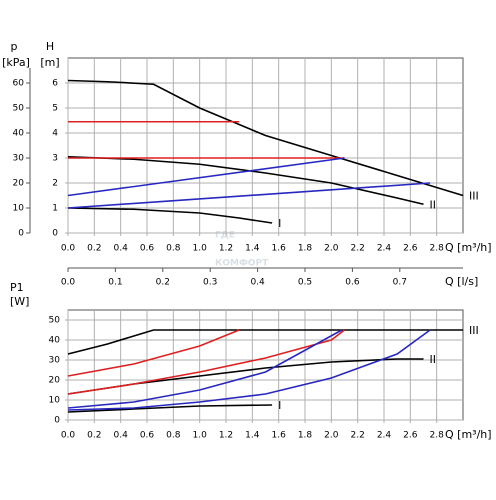 This screenshot has width=496, height=500. What do you see at coordinates (19, 184) in the screenshot?
I see `y2-tick-label: 20` at bounding box center [19, 184].